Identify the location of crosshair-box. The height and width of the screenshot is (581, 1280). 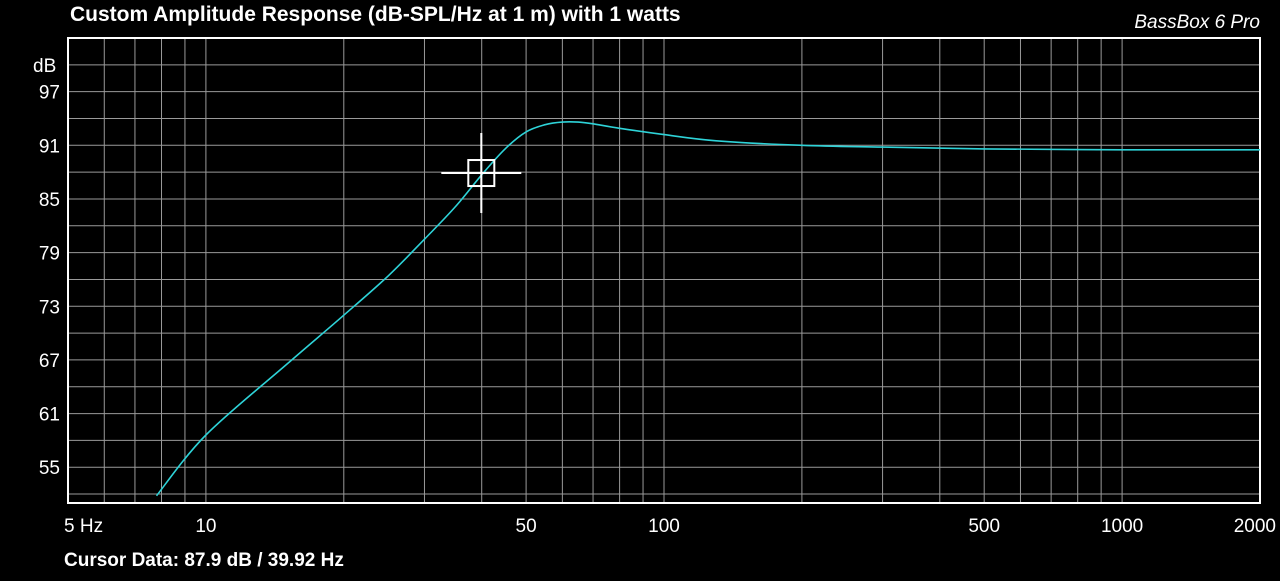
(481, 173).